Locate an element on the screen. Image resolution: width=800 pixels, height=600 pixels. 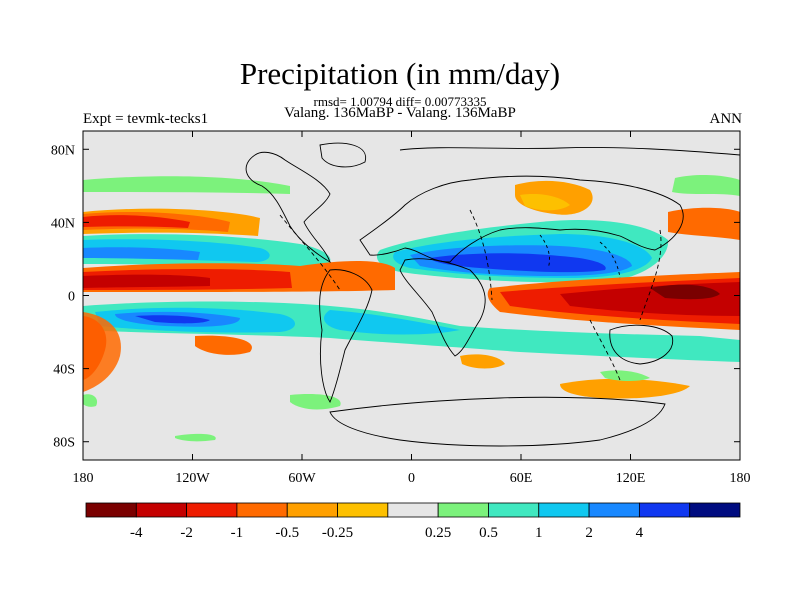
colorbar-label: 1 is located at coordinates (539, 533).